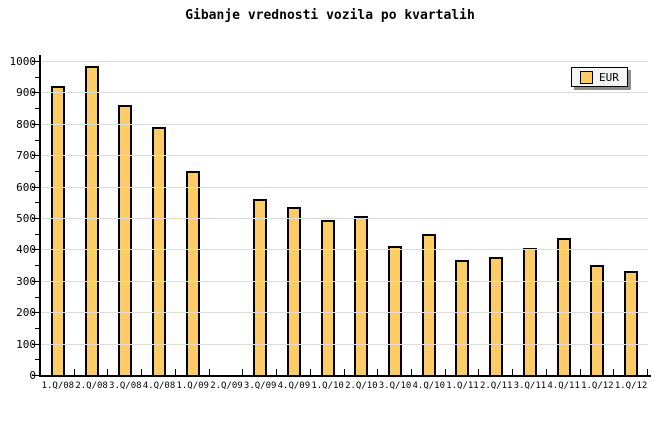 The height and width of the screenshot is (440, 660). What do you see at coordinates (23, 61) in the screenshot?
I see `y-axis-tick-label: 1000` at bounding box center [23, 61].